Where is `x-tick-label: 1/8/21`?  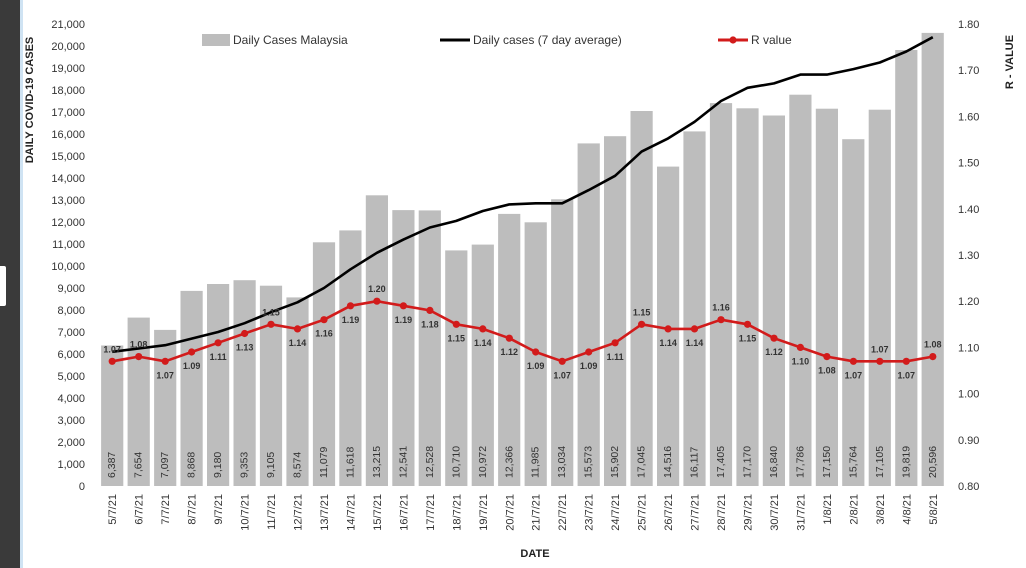
x-tick-label: 1/8/21 is located at coordinates (828, 509).